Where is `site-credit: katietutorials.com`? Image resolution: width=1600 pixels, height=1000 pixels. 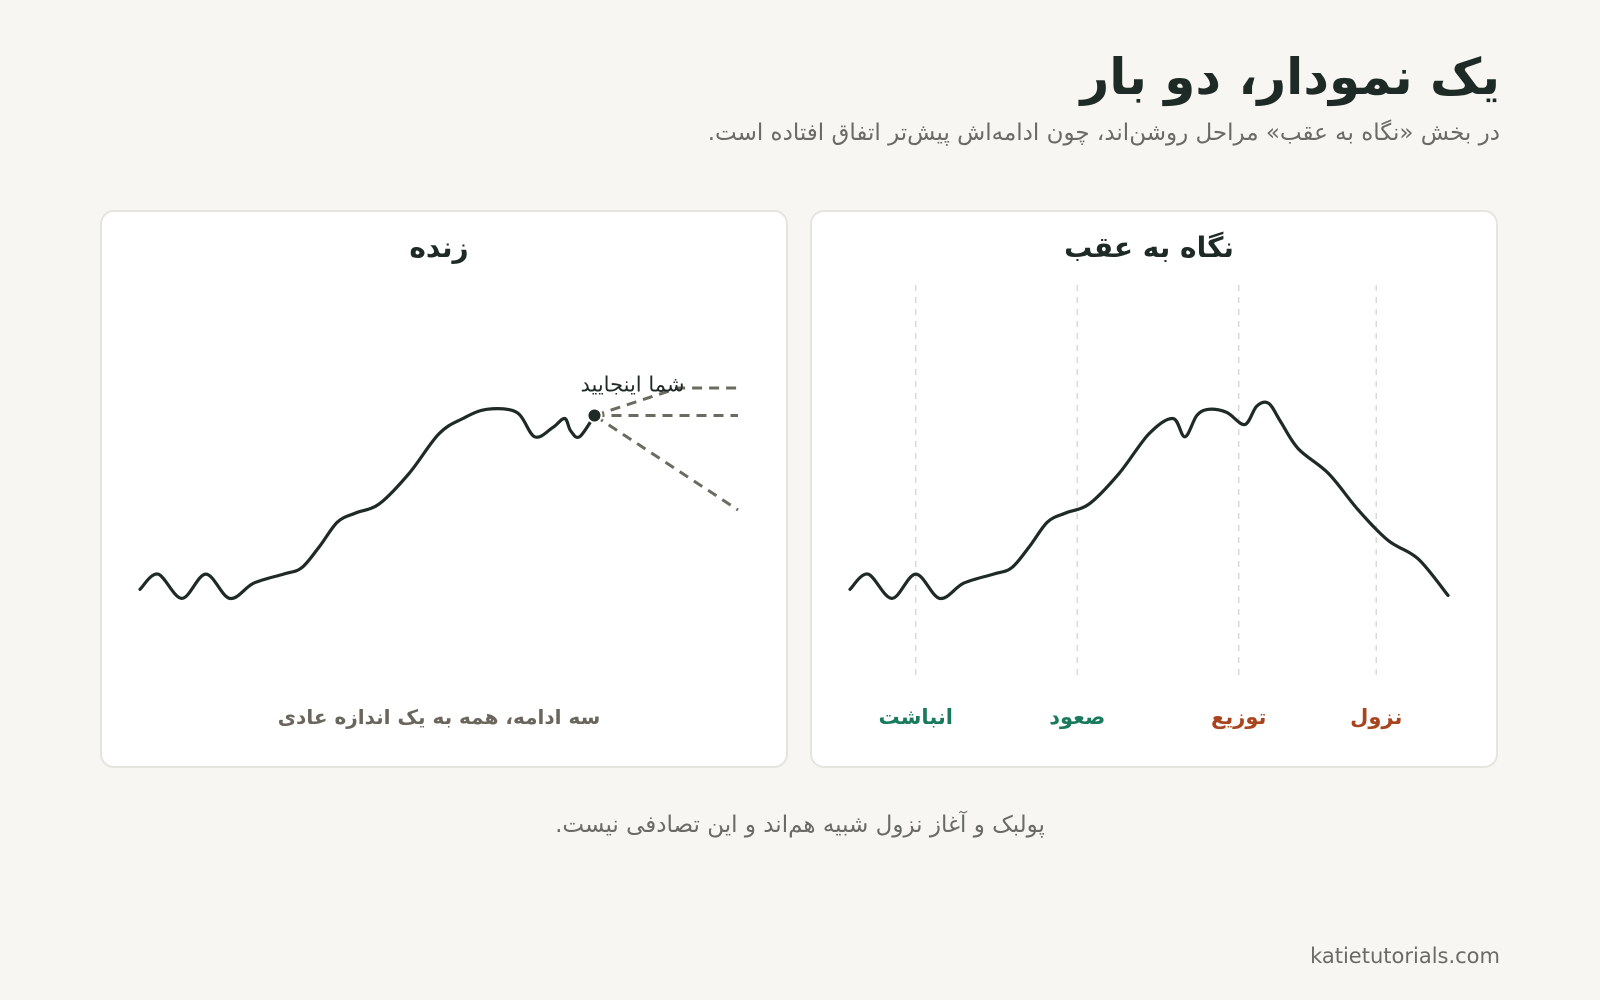 site-credit: katietutorials.com is located at coordinates (1405, 956).